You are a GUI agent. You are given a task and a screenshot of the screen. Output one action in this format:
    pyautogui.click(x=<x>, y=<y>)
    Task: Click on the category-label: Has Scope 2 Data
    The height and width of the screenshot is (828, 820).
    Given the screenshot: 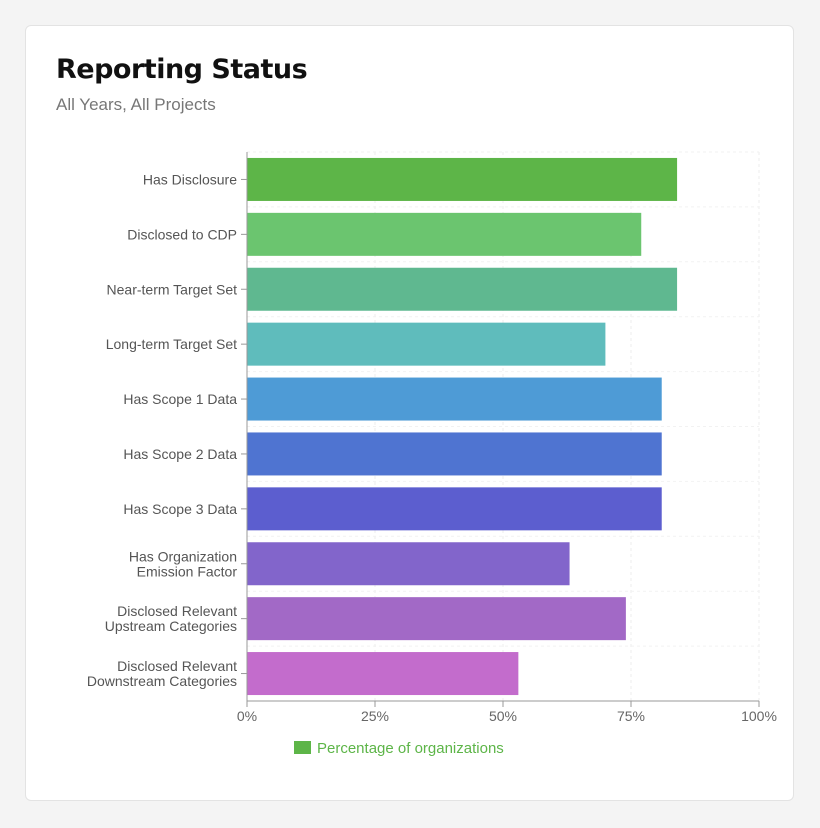 What is the action you would take?
    pyautogui.click(x=180, y=454)
    